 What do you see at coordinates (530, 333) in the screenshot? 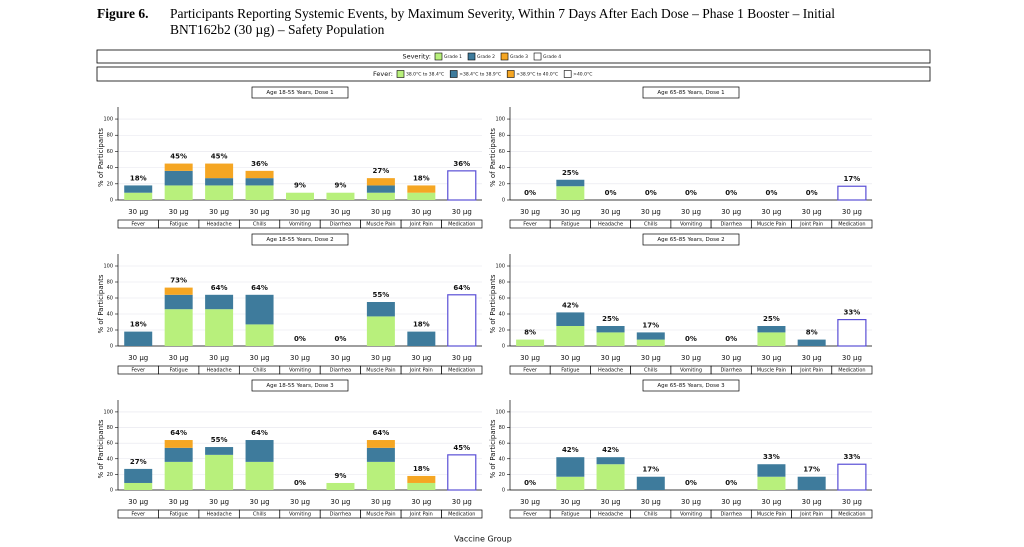
I see `total-label: 8%` at bounding box center [530, 333].